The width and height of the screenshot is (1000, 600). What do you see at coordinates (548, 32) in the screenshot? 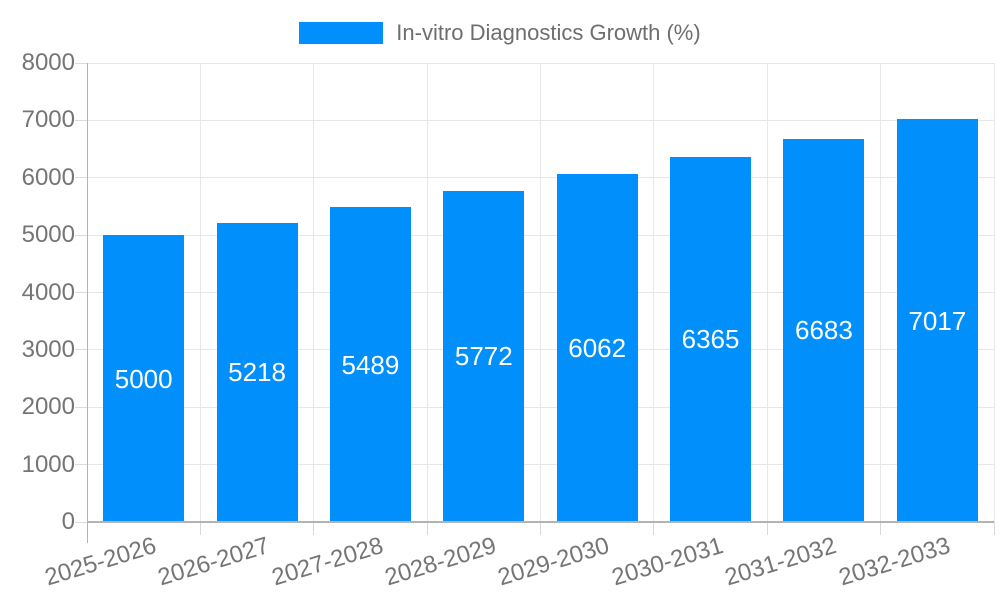
I see `legend-label: In-vitro Diagnostics Growth (%)` at bounding box center [548, 32].